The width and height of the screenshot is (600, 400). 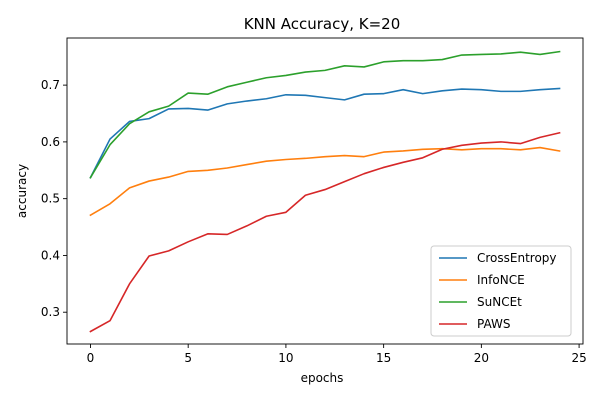 I want to click on x-tick-label: 20, so click(x=481, y=358).